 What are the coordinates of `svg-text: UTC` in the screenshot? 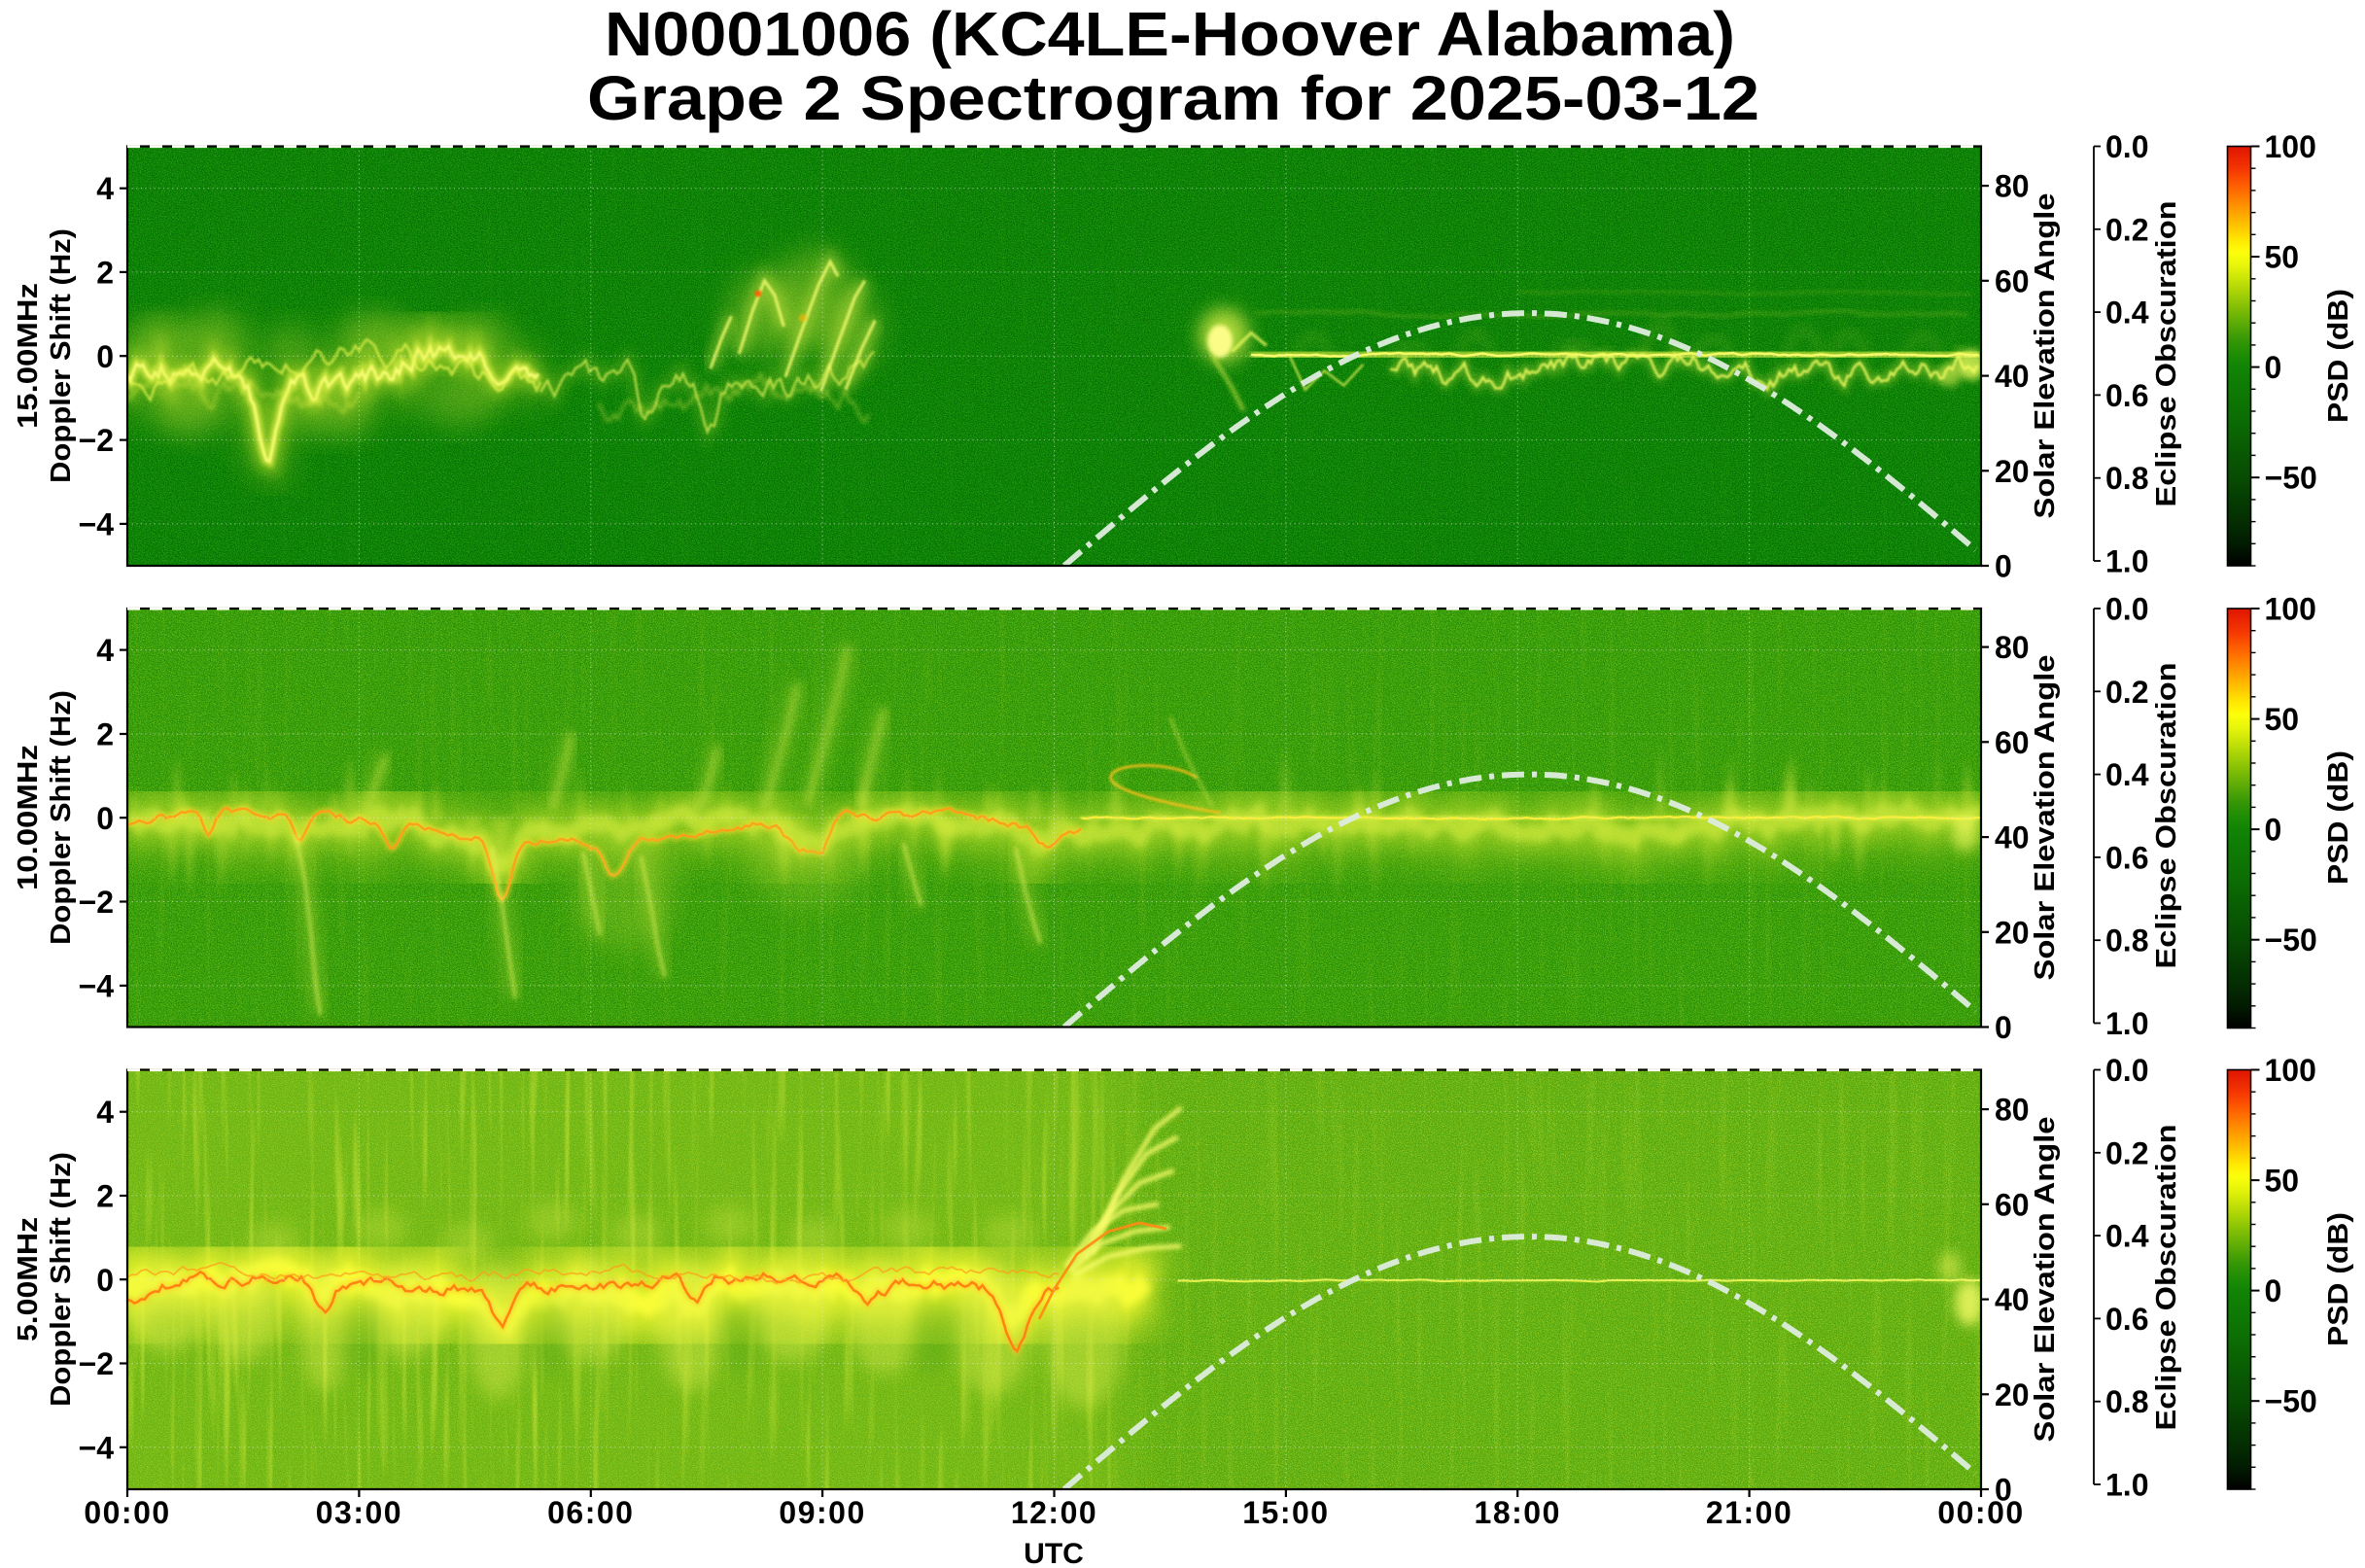 It's located at (1054, 1553).